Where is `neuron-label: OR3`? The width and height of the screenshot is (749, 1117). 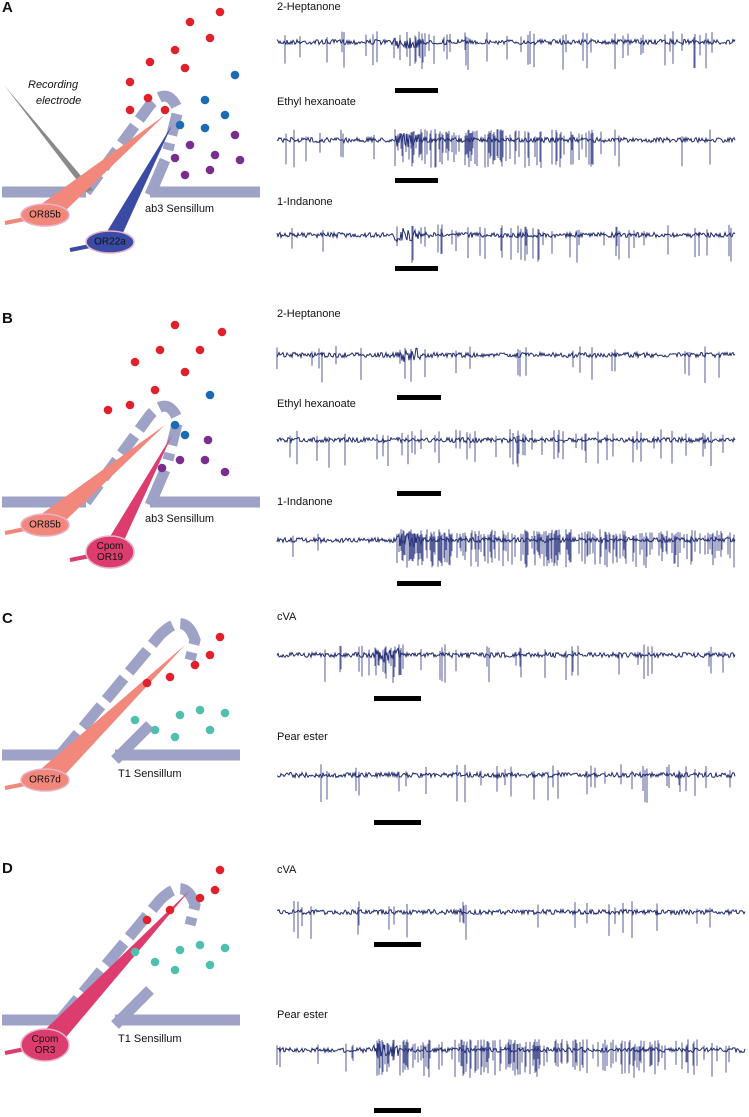 neuron-label: OR3 is located at coordinates (45, 1050).